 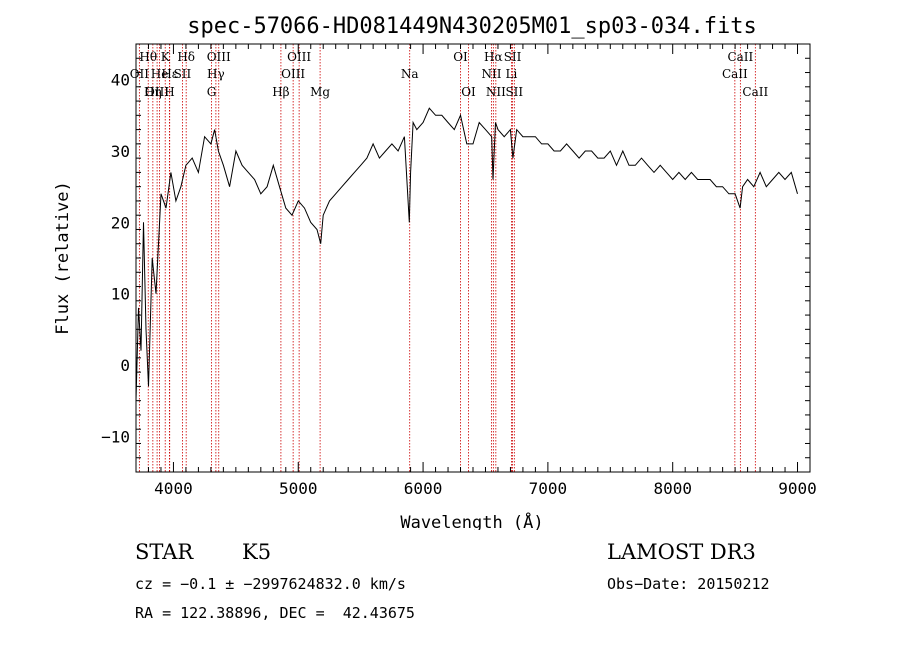 I want to click on line-label-10: OIII, so click(x=219, y=57).